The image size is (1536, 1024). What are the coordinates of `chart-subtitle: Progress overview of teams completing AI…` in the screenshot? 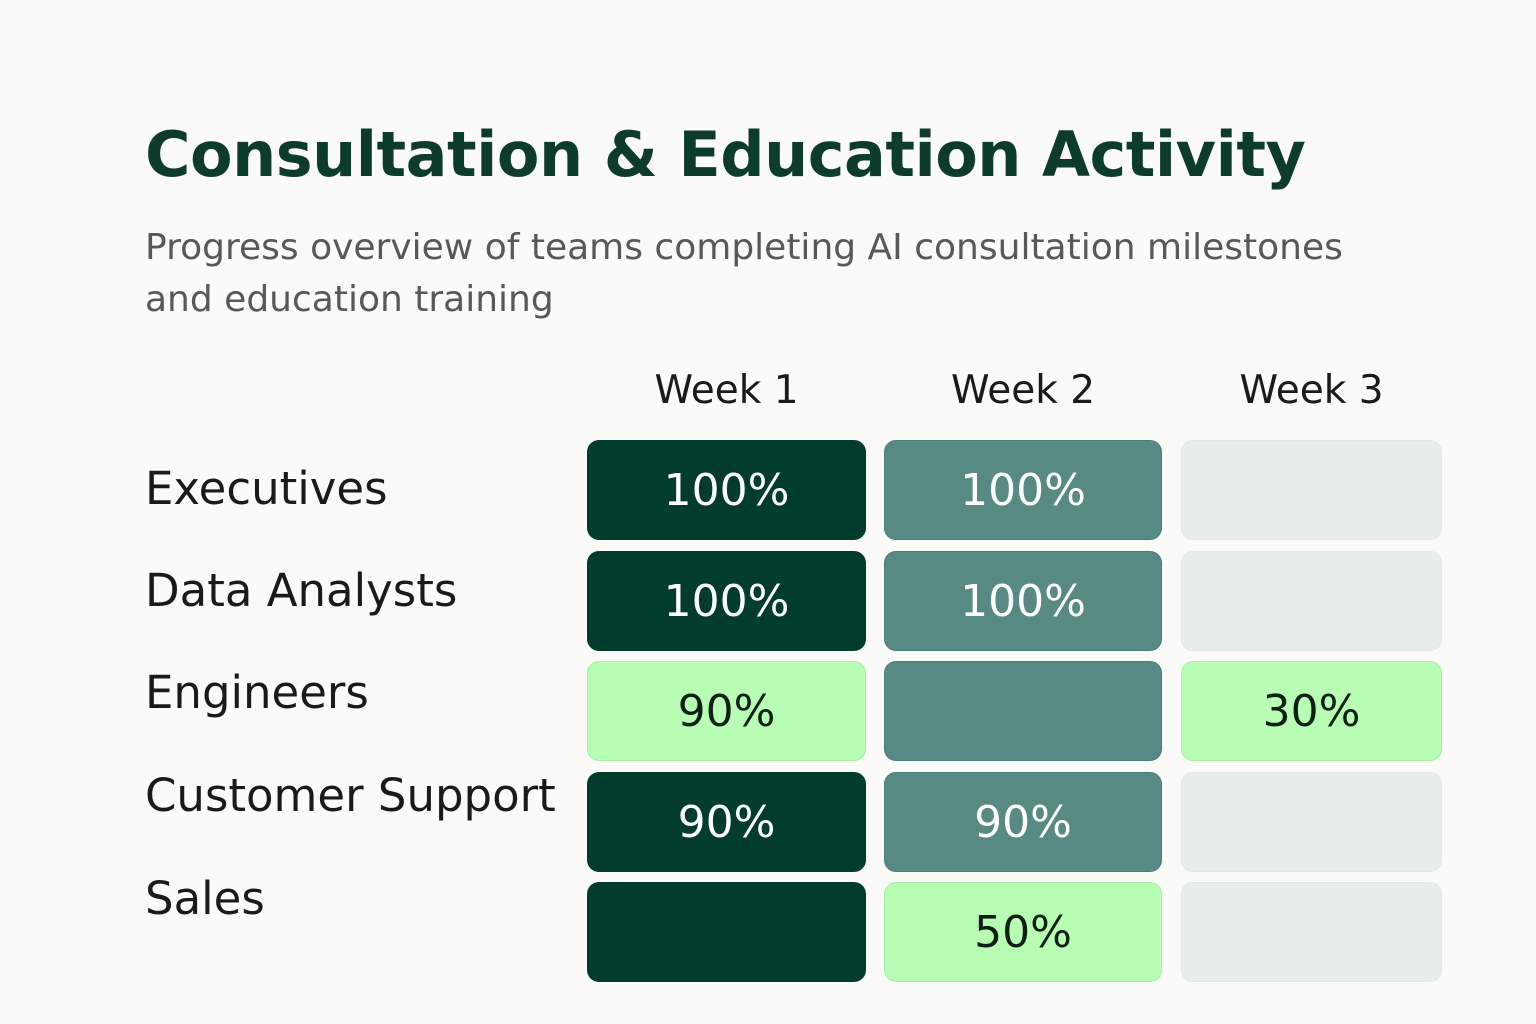 It's located at (744, 273).